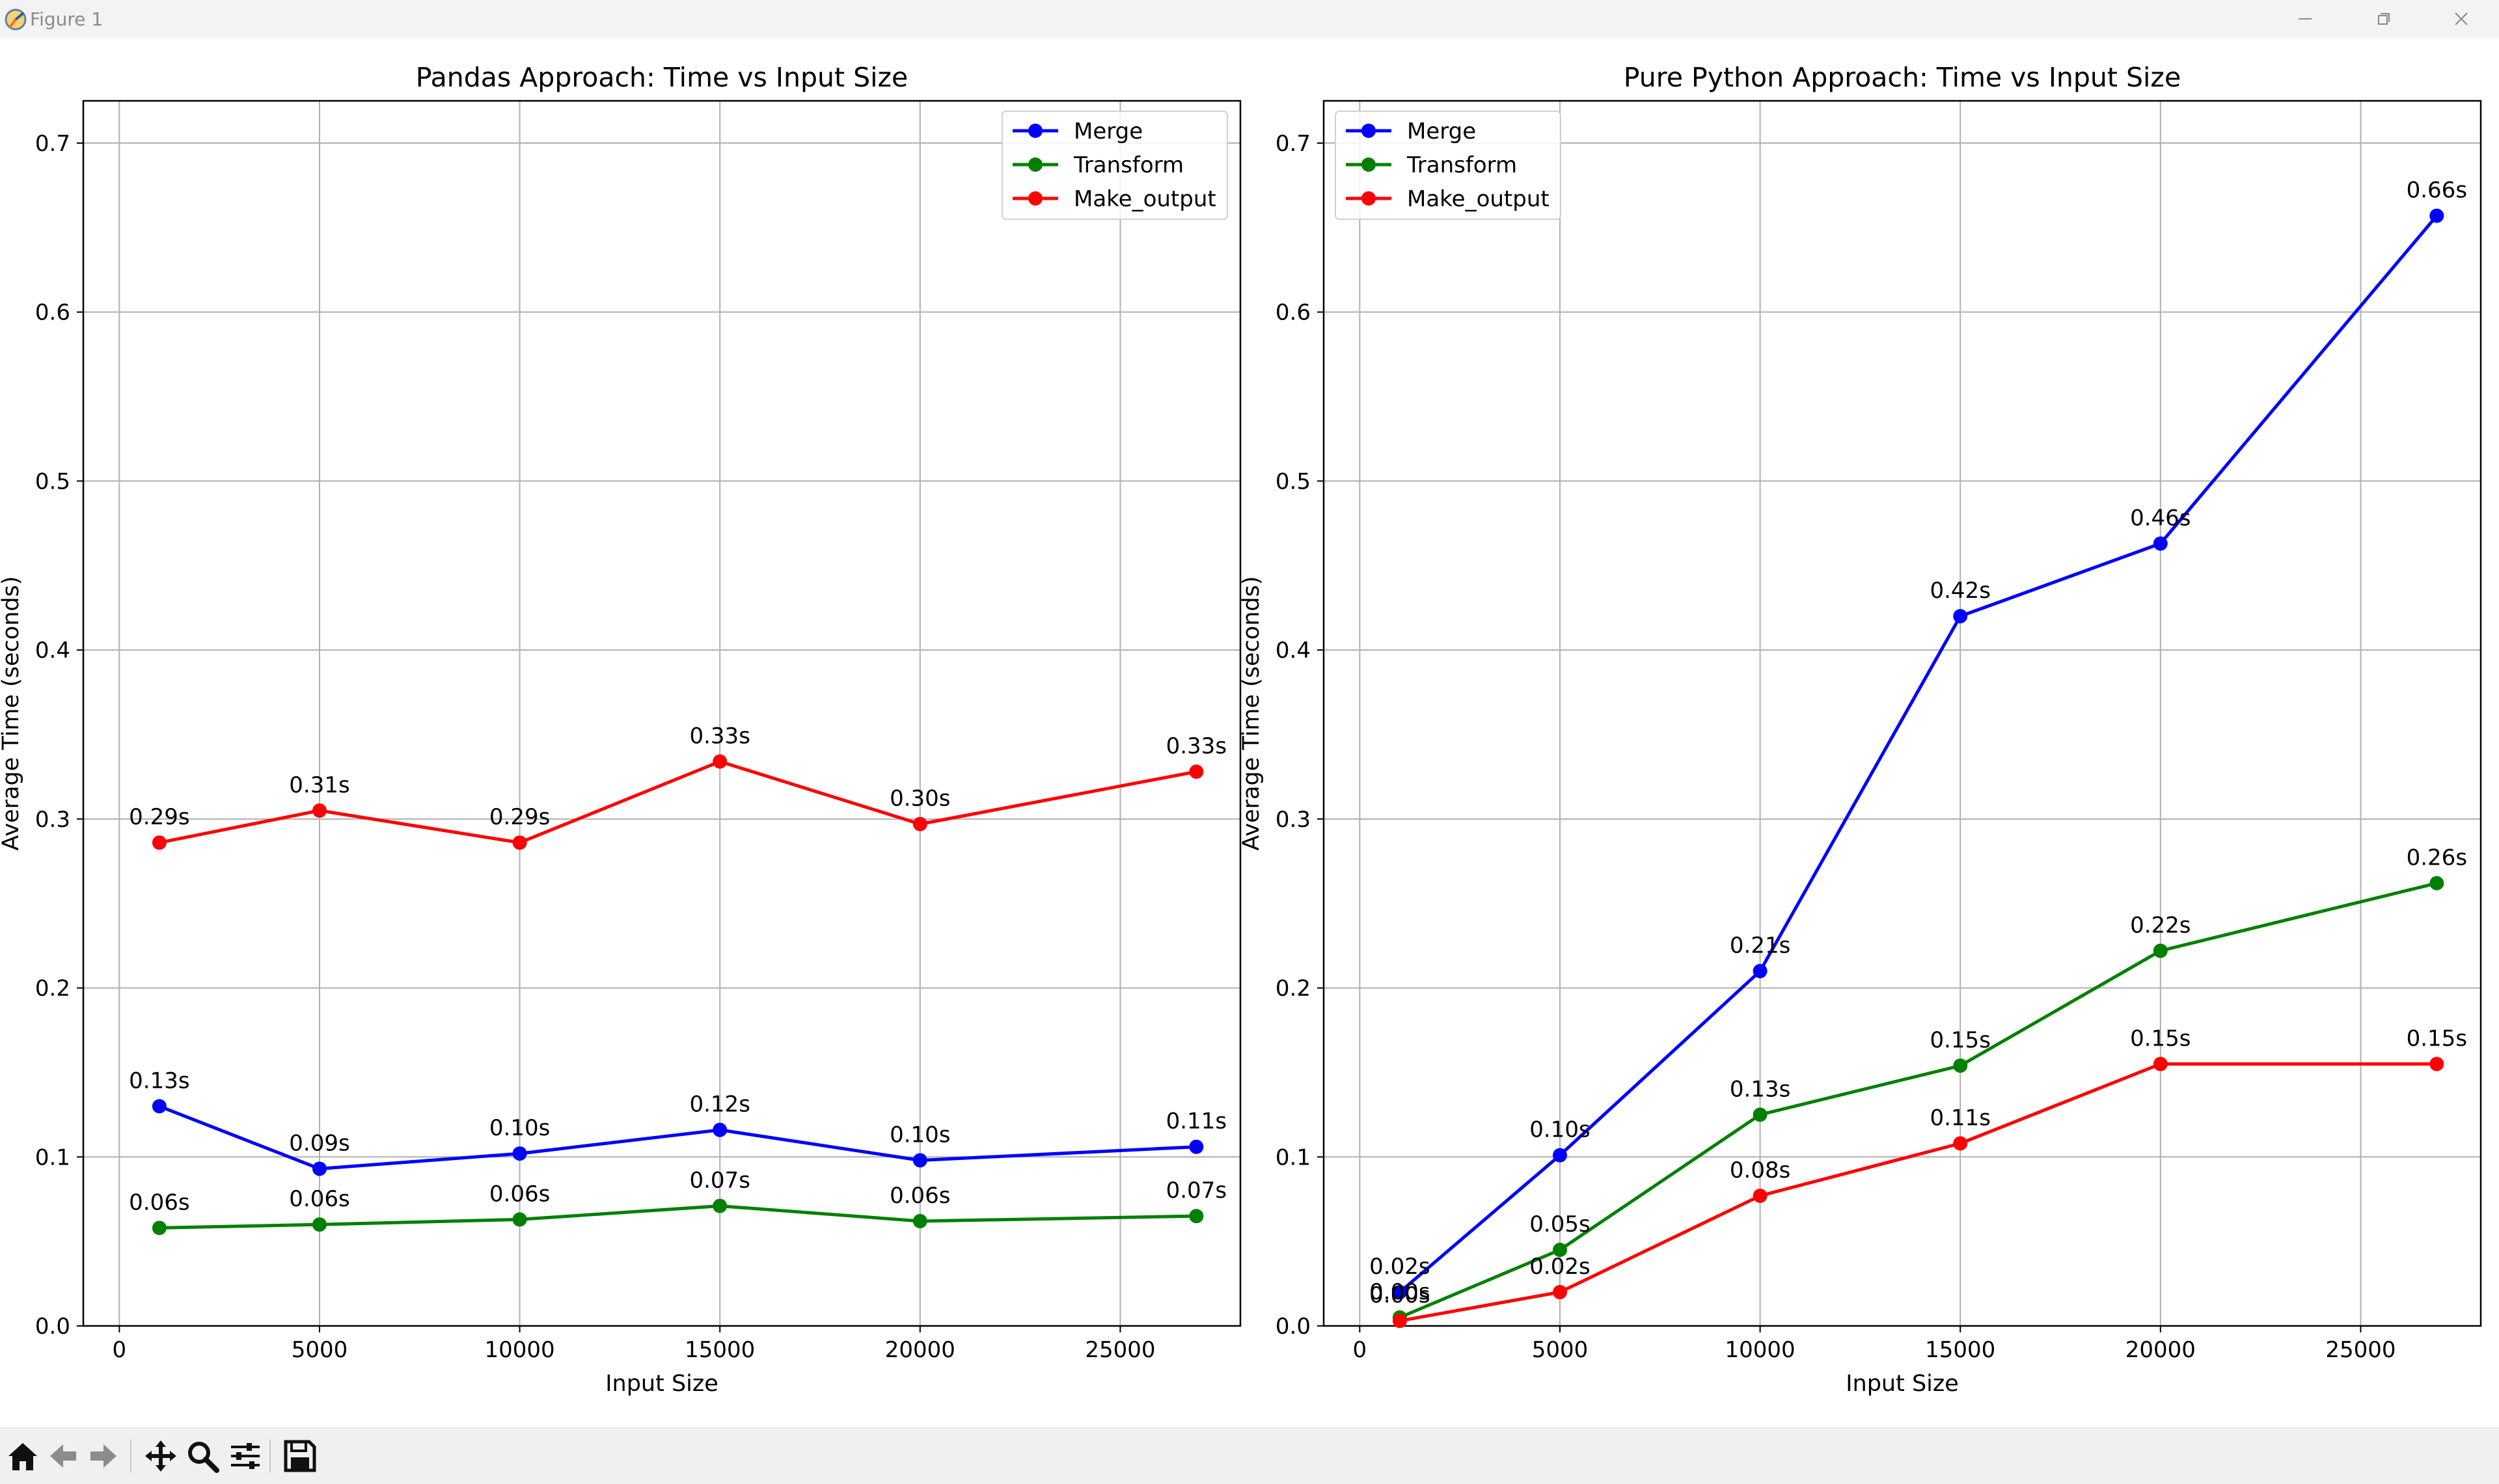 This screenshot has height=1484, width=2499. I want to click on chart1-y-tick-label: 0.4, so click(52, 651).